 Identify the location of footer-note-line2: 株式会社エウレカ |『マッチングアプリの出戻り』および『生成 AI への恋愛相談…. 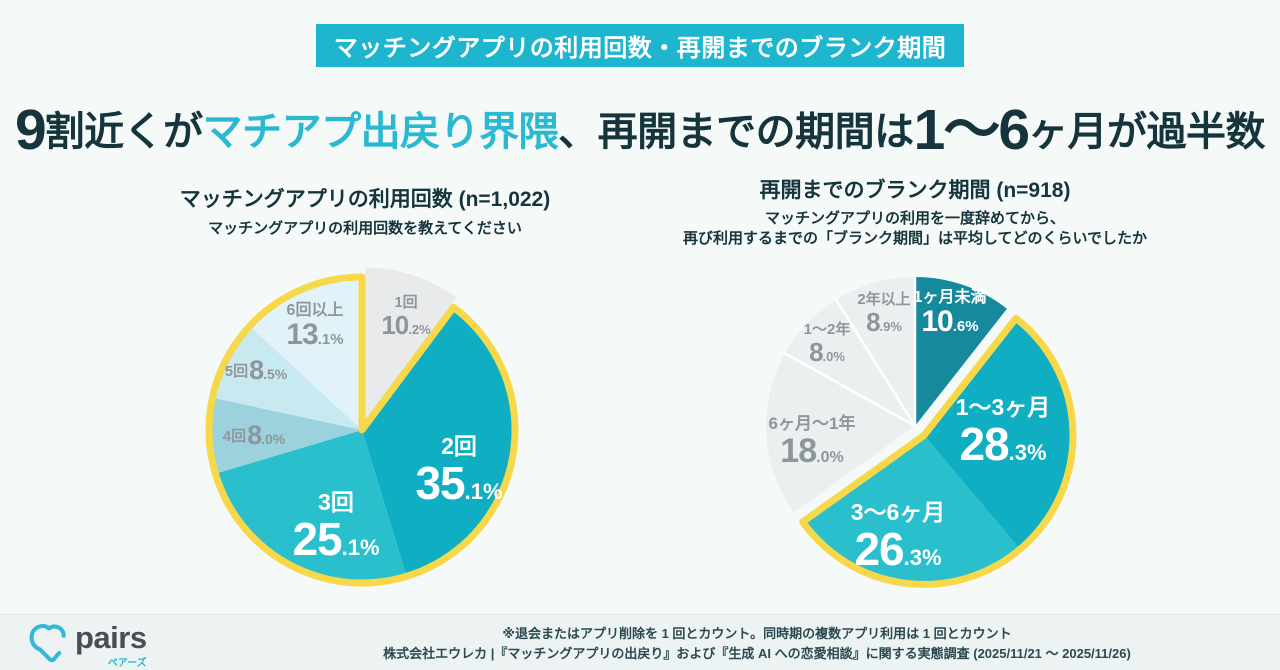
(757, 654).